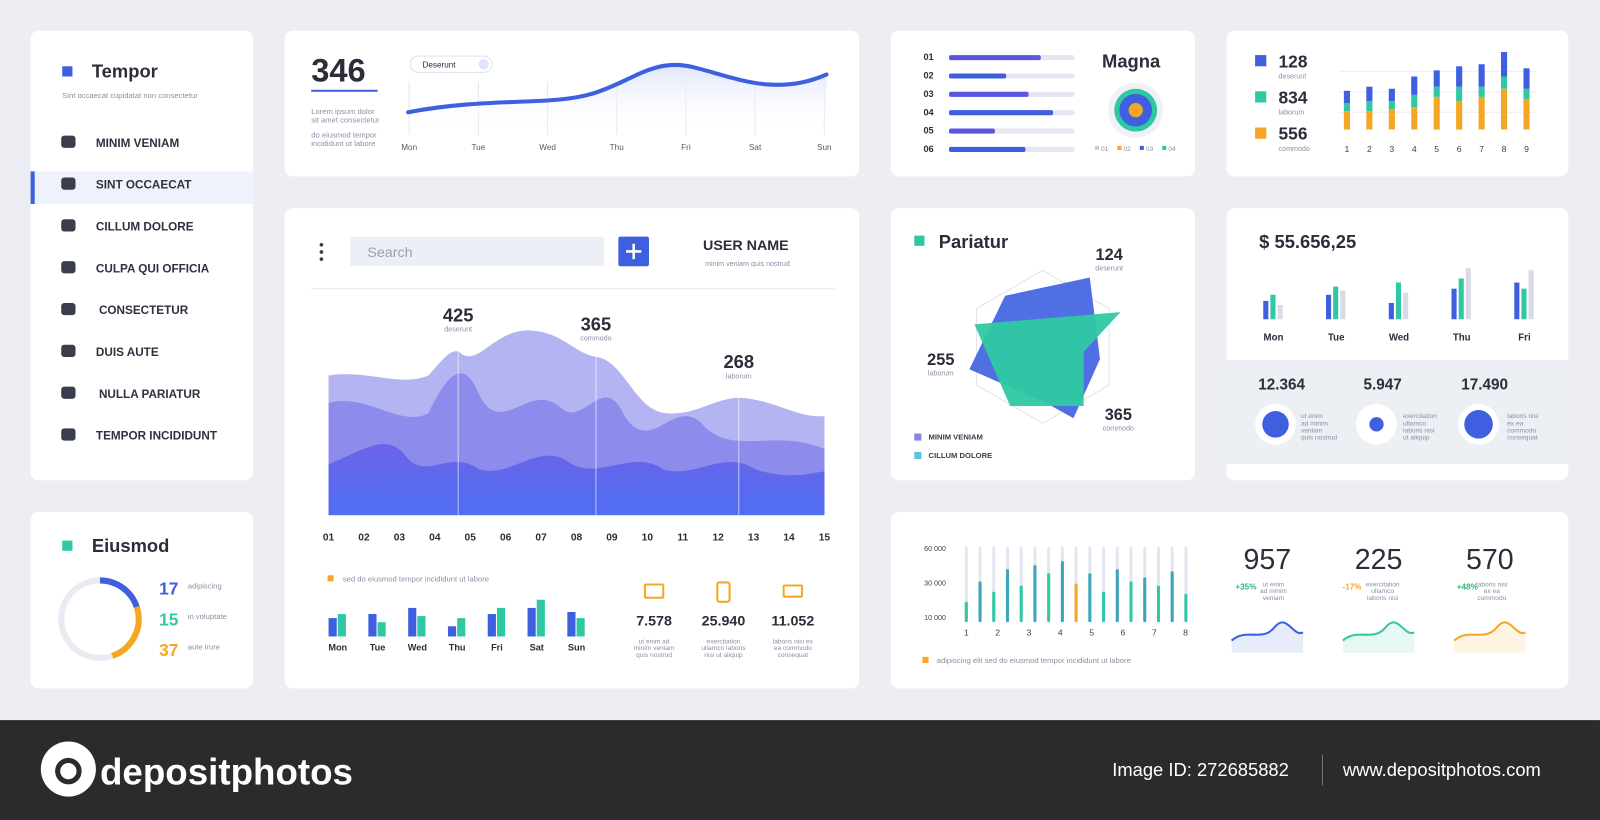 The image size is (1600, 820). I want to click on x-label: 7, so click(1154, 632).